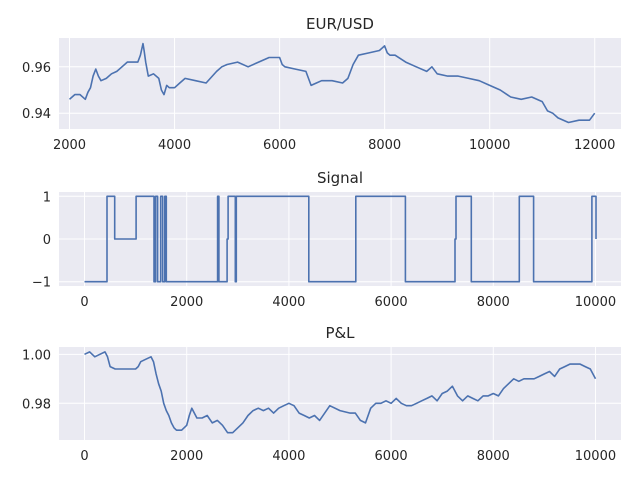  I want to click on y-tick-label: 0.96, so click(36, 68).